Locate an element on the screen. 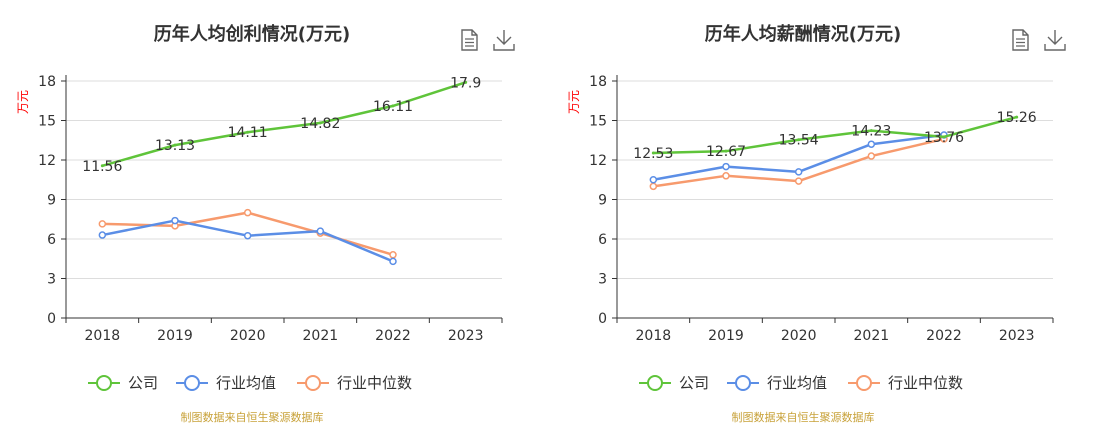 The width and height of the screenshot is (1102, 444). data-label: 13.13 is located at coordinates (175, 146).